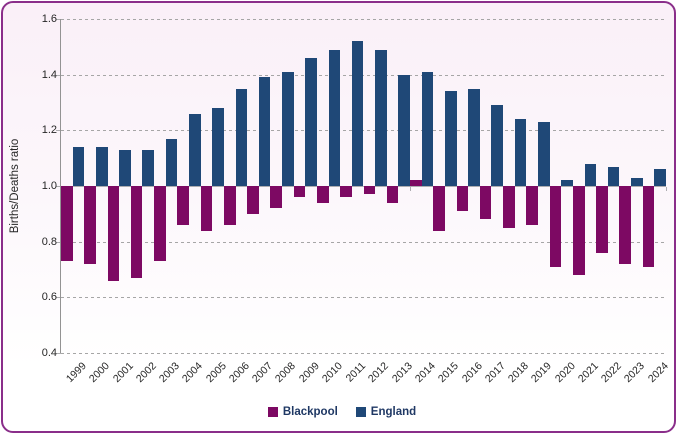  What do you see at coordinates (555, 226) in the screenshot?
I see `bar-blackpool-2020` at bounding box center [555, 226].